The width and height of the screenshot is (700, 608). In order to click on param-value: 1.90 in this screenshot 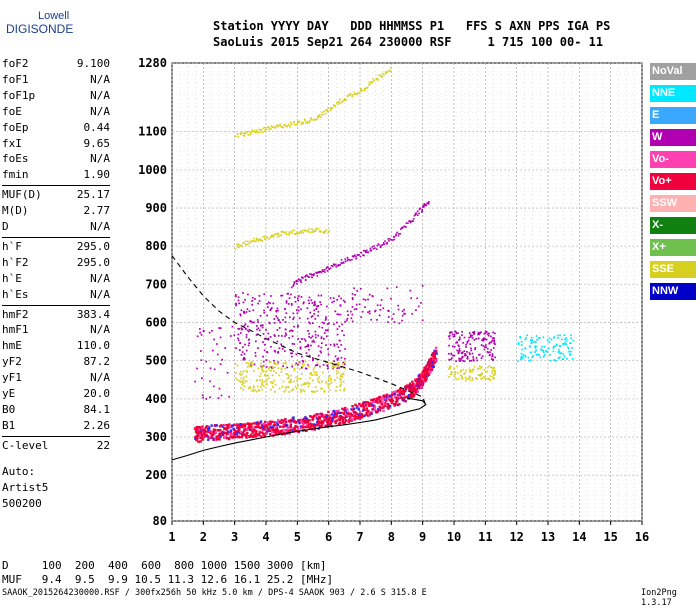, I will do `click(97, 175)`.